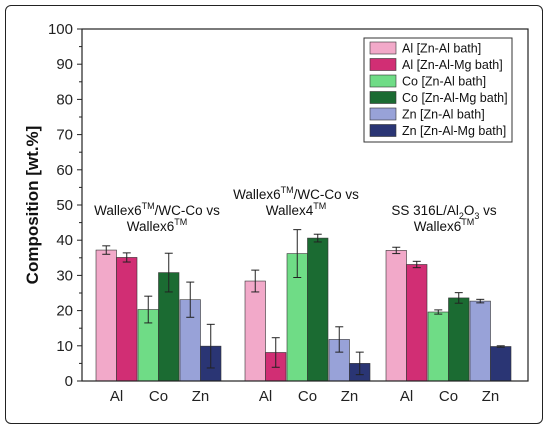  What do you see at coordinates (64, 135) in the screenshot?
I see `y-tick-label: 70` at bounding box center [64, 135].